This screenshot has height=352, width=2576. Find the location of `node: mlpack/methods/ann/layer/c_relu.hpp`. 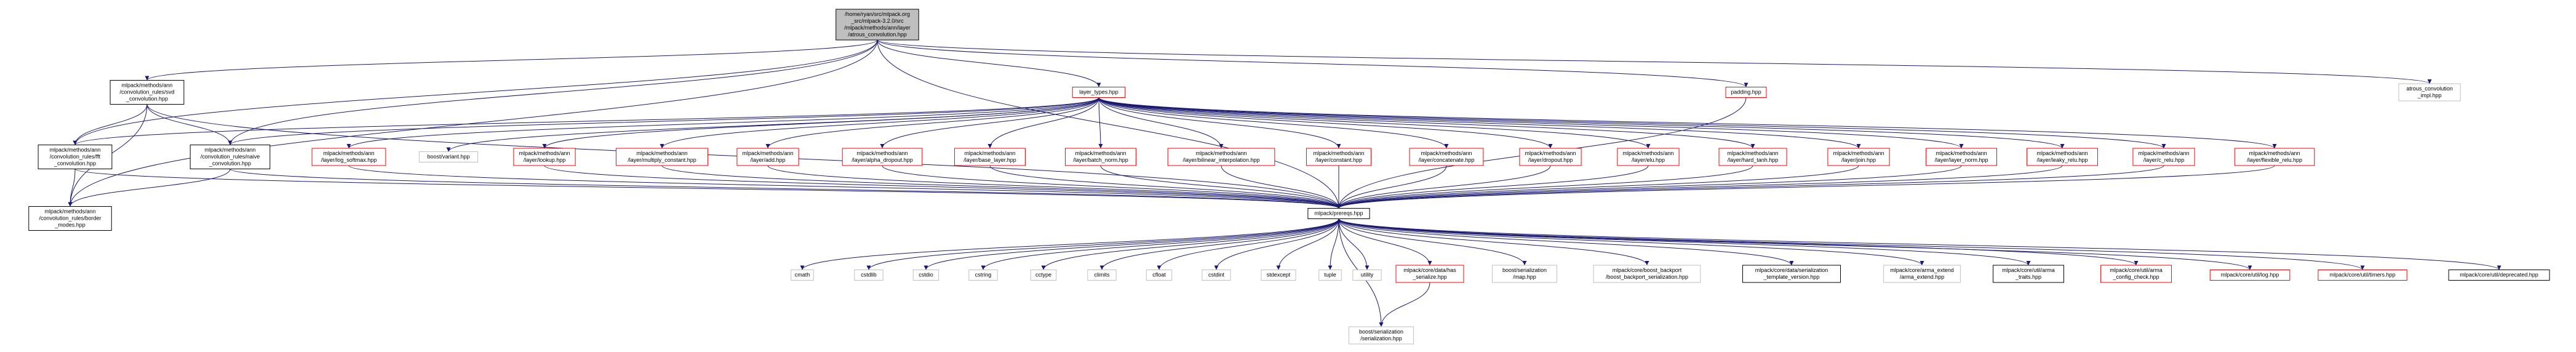

node: mlpack/methods/ann/layer/c_relu.hpp is located at coordinates (2164, 157).